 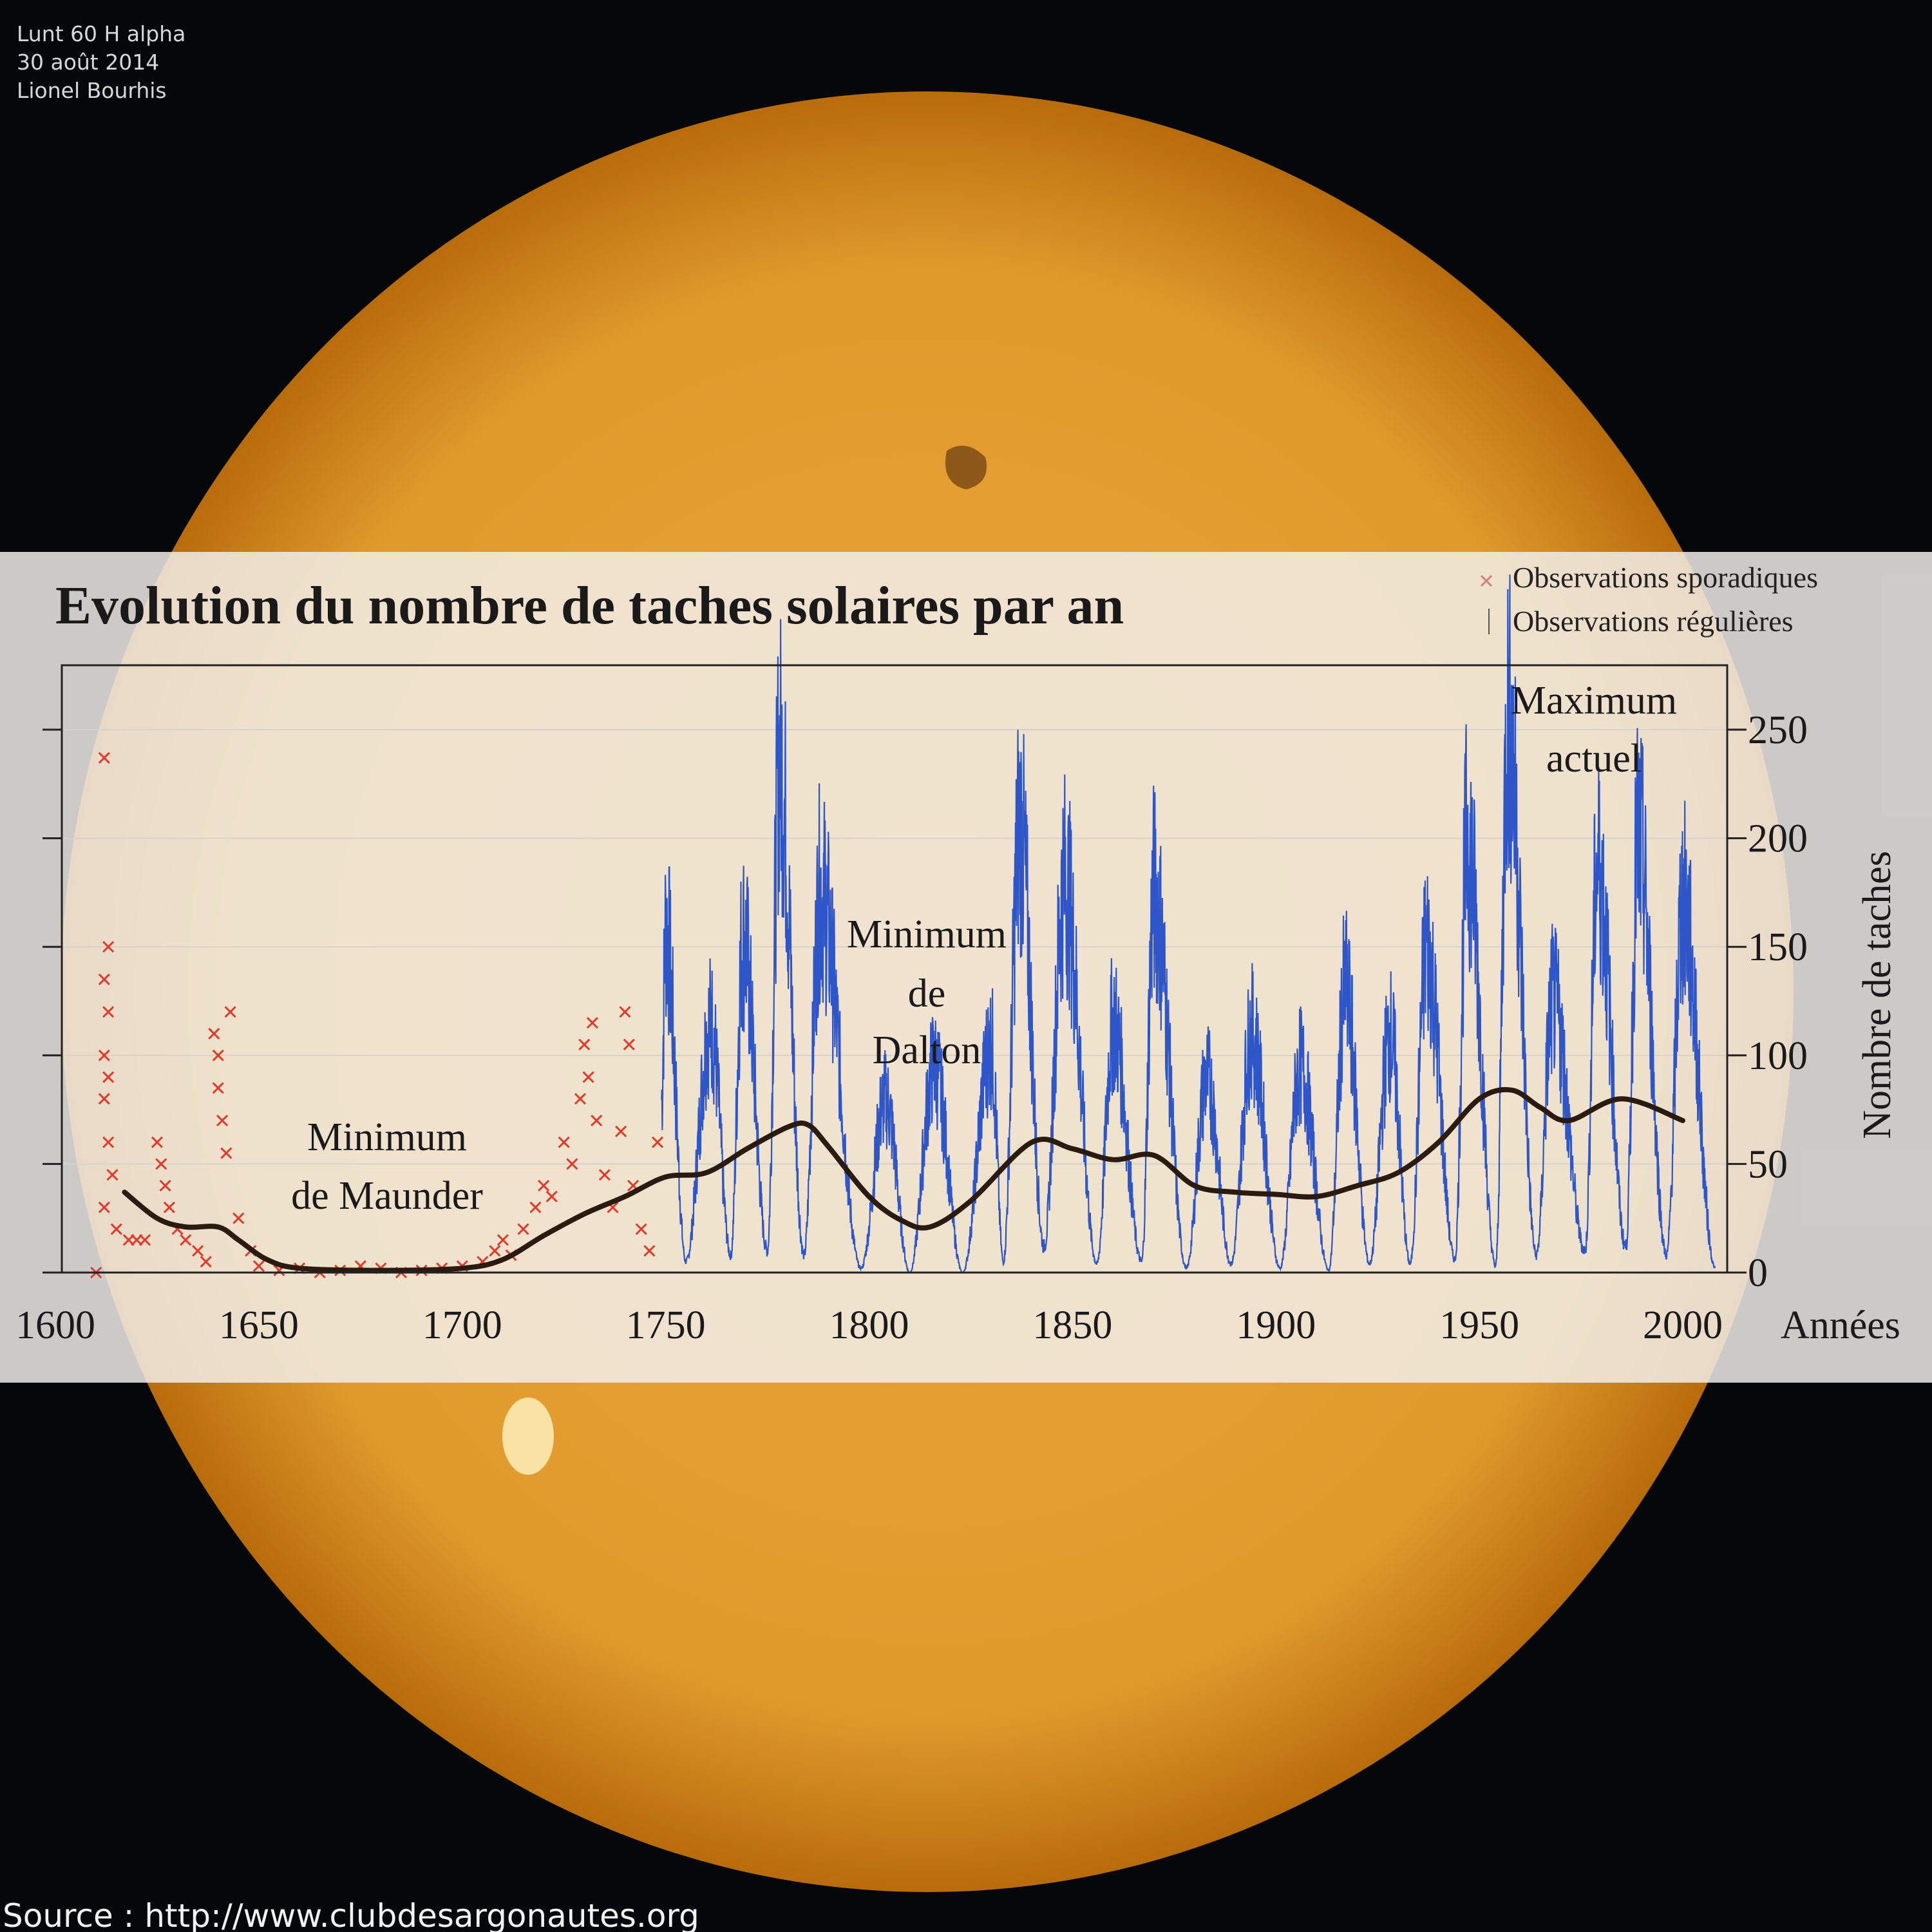 I want to click on sunspot, so click(x=966, y=467).